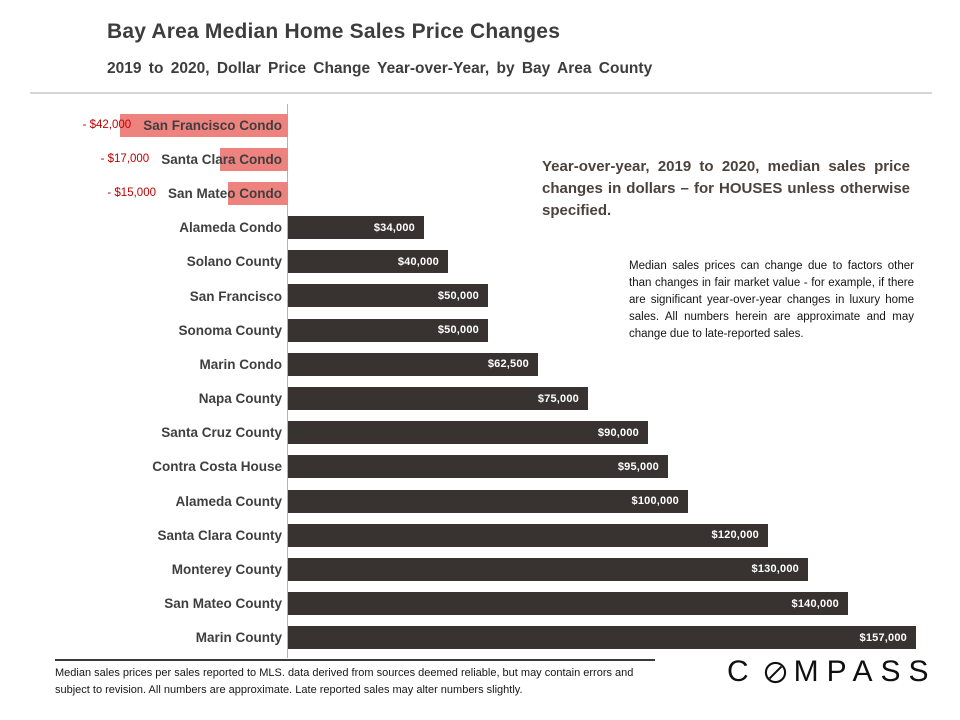  I want to click on row-label-wrap: Solano County, so click(234, 262).